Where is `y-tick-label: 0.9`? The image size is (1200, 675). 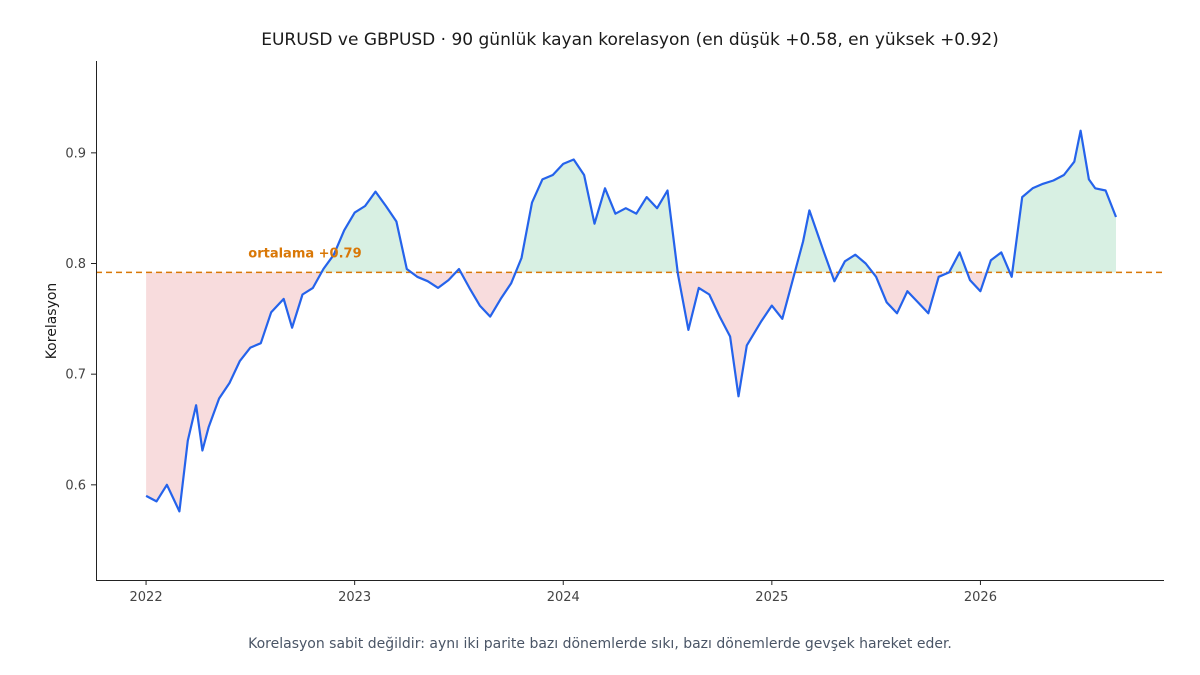
y-tick-label: 0.9 is located at coordinates (75, 153).